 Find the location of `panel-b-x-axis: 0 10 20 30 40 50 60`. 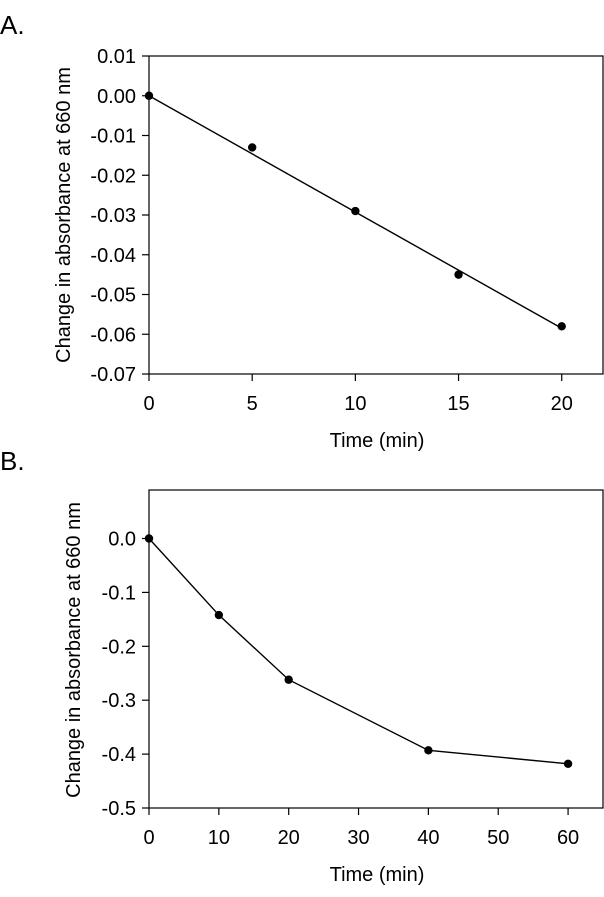

panel-b-x-axis: 0 10 20 30 40 50 60 is located at coordinates (361, 828).